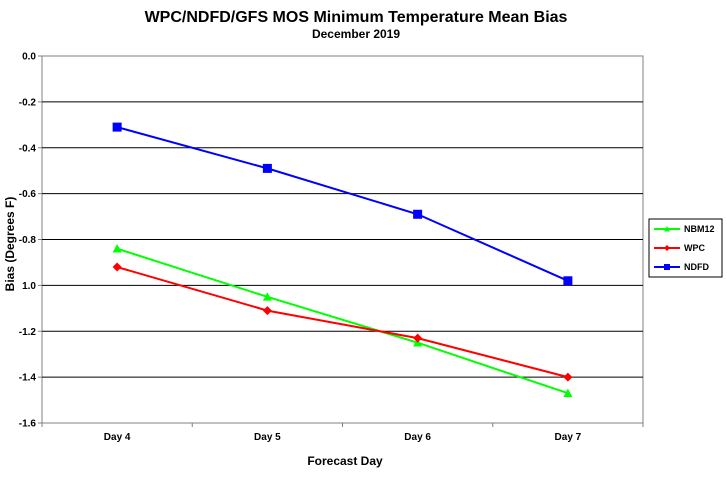 This screenshot has height=478, width=727. I want to click on x-tick-label: Day 7, so click(568, 437).